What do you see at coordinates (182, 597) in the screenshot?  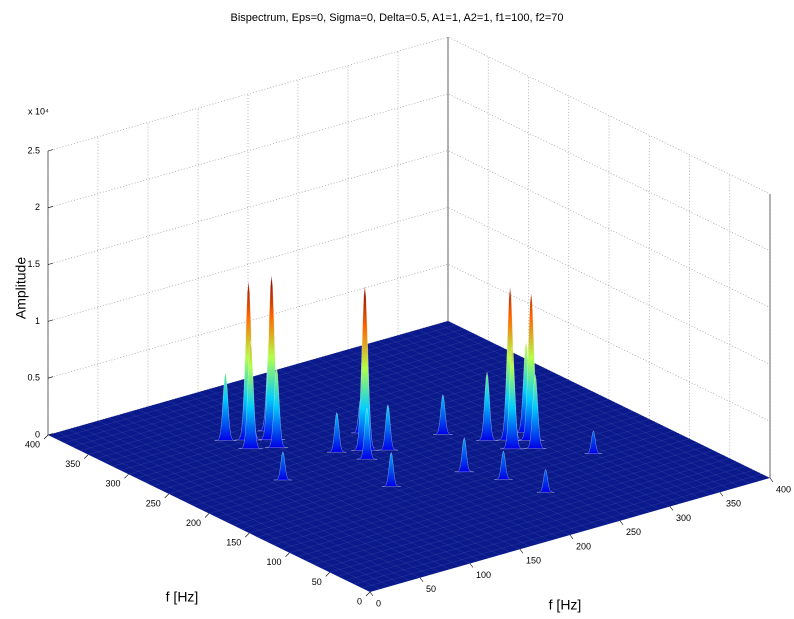 I see `y-axis-label: f [Hz]` at bounding box center [182, 597].